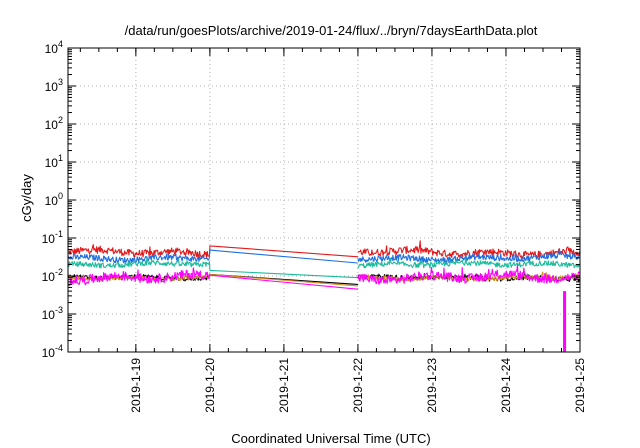  I want to click on x-tick-label: 2019-1-19, so click(136, 385).